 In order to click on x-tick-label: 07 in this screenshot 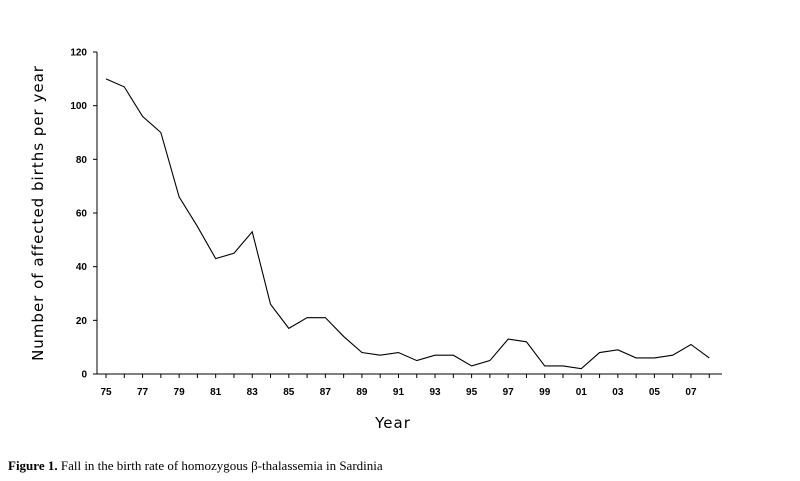, I will do `click(691, 392)`.